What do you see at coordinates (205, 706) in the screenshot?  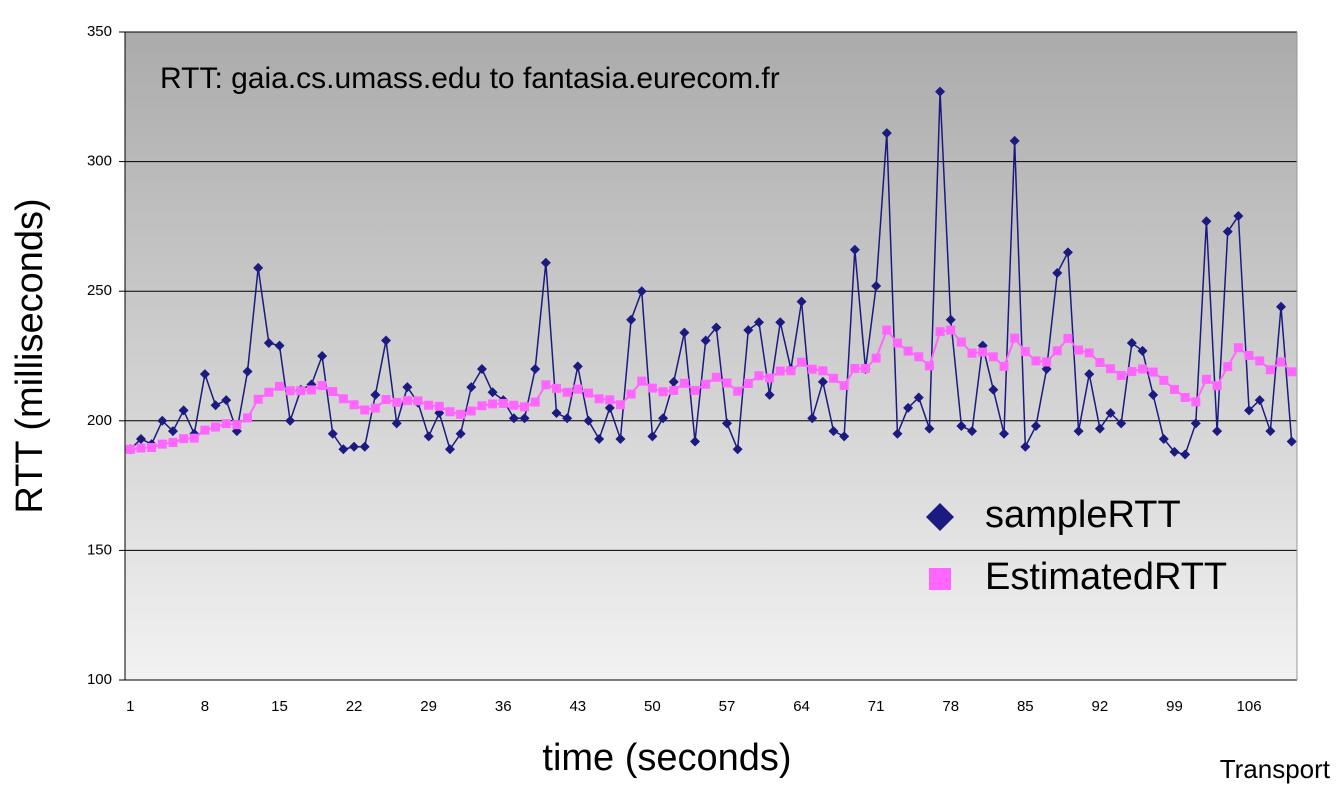 I see `x-tick-label: 8` at bounding box center [205, 706].